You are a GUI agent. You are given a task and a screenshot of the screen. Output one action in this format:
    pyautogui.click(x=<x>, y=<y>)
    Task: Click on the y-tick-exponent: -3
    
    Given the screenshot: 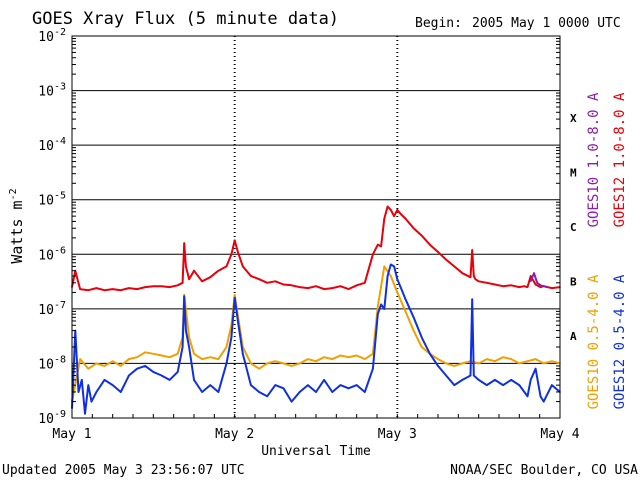 What is the action you would take?
    pyautogui.click(x=60, y=87)
    